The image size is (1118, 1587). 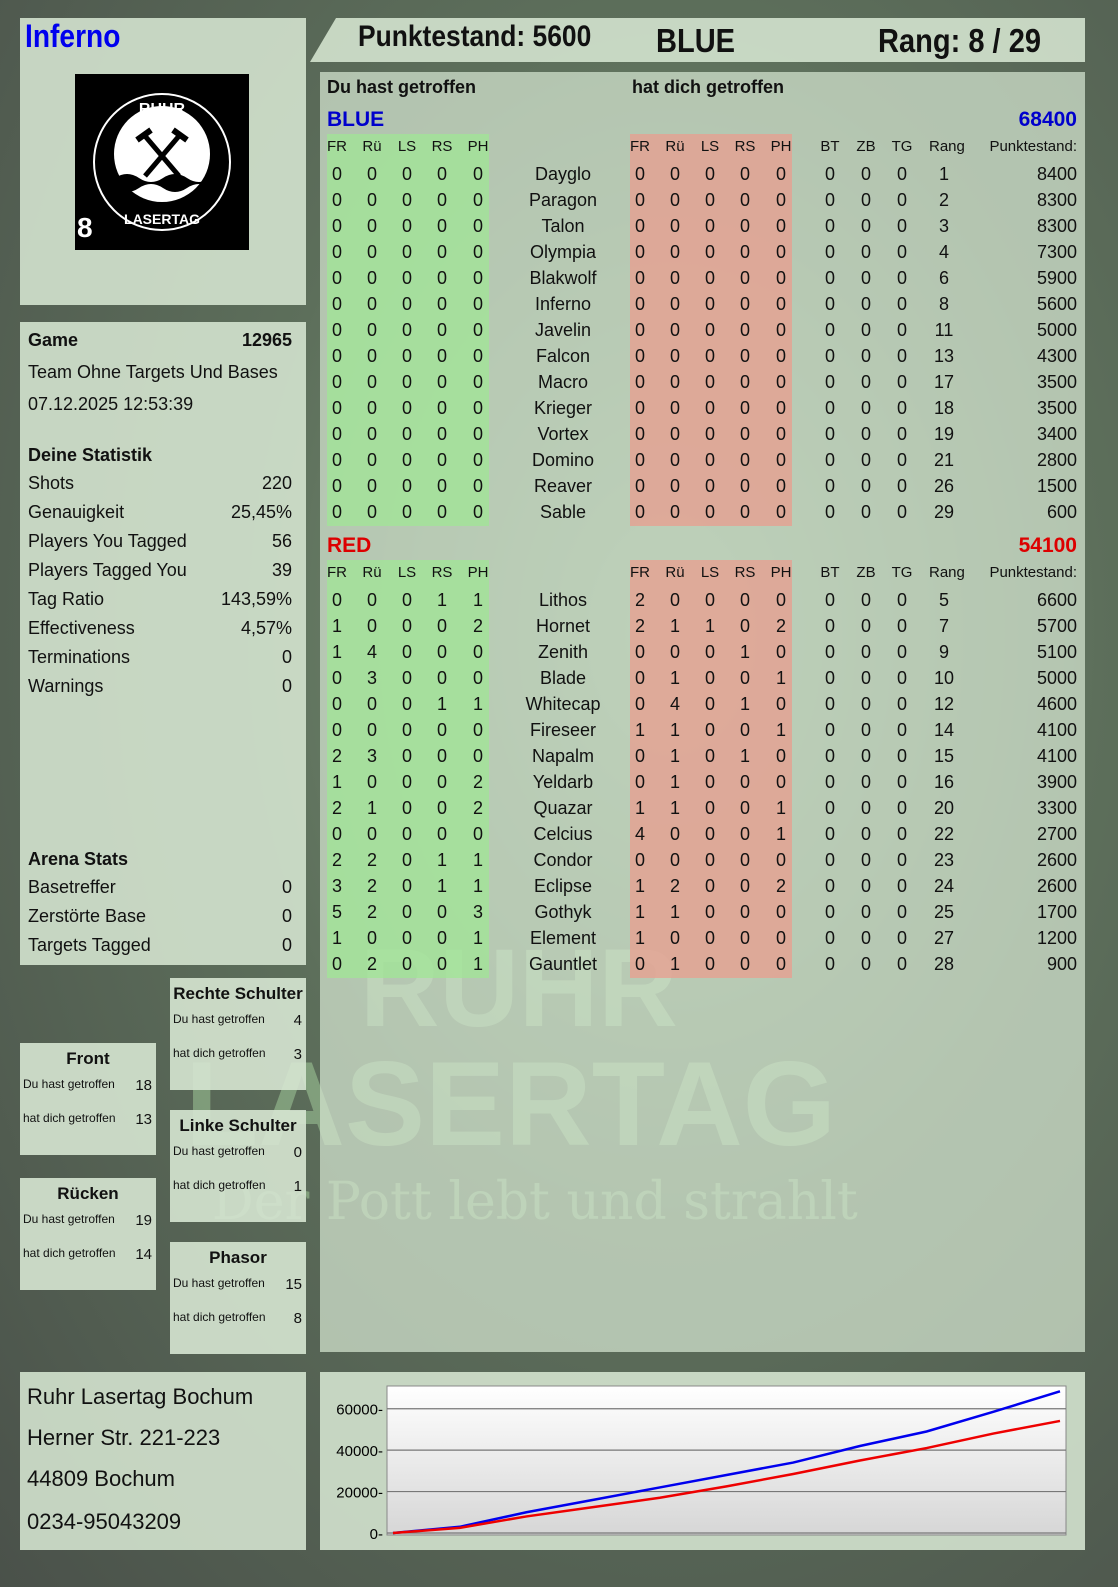 What do you see at coordinates (902, 572) in the screenshot?
I see `column-header: TG` at bounding box center [902, 572].